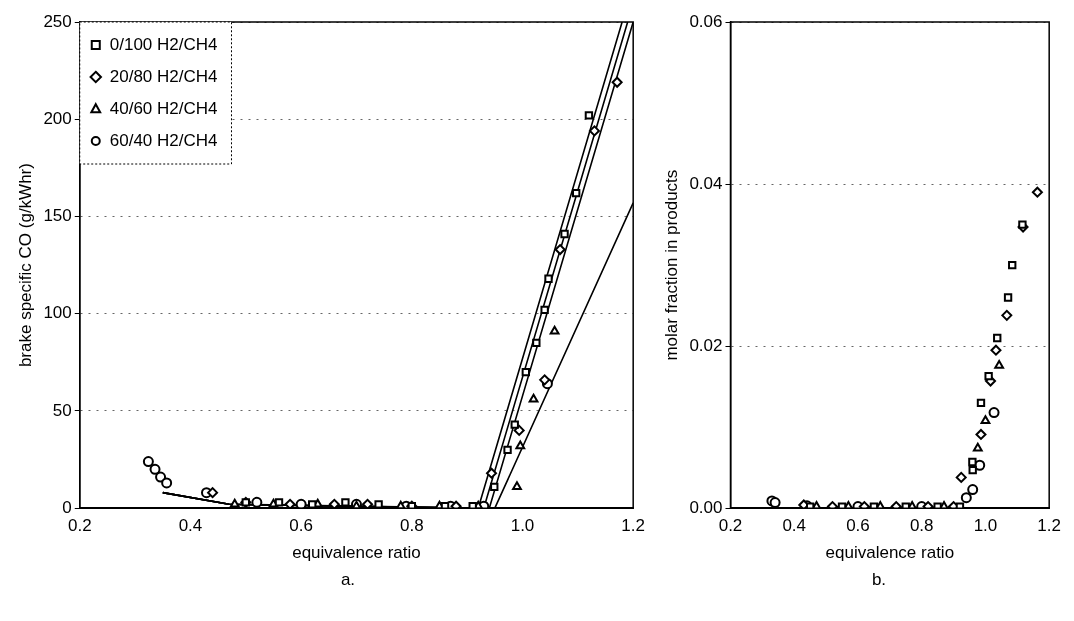 The height and width of the screenshot is (621, 1074). Describe the element at coordinates (348, 580) in the screenshot. I see `text: a.` at that location.